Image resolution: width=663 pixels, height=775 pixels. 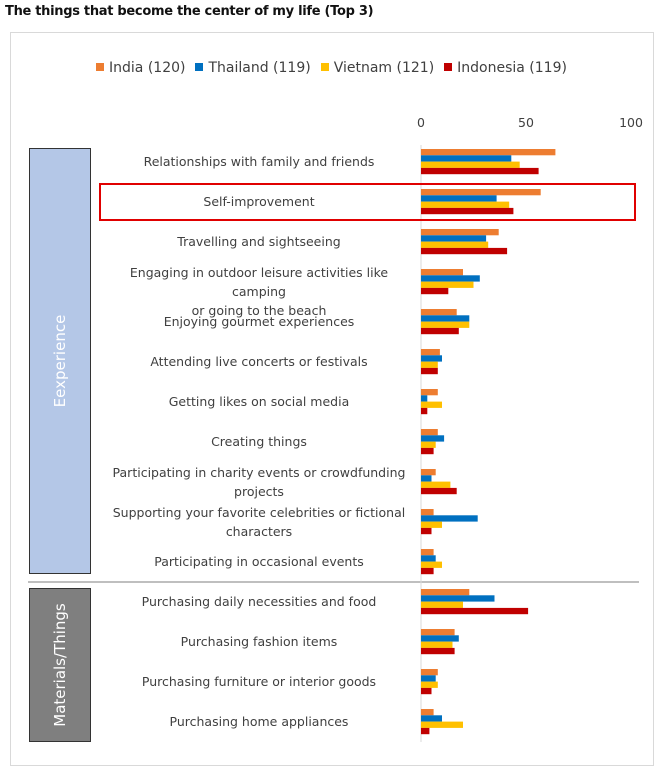 I want to click on legend-label: Thailand (119), so click(x=259, y=68).